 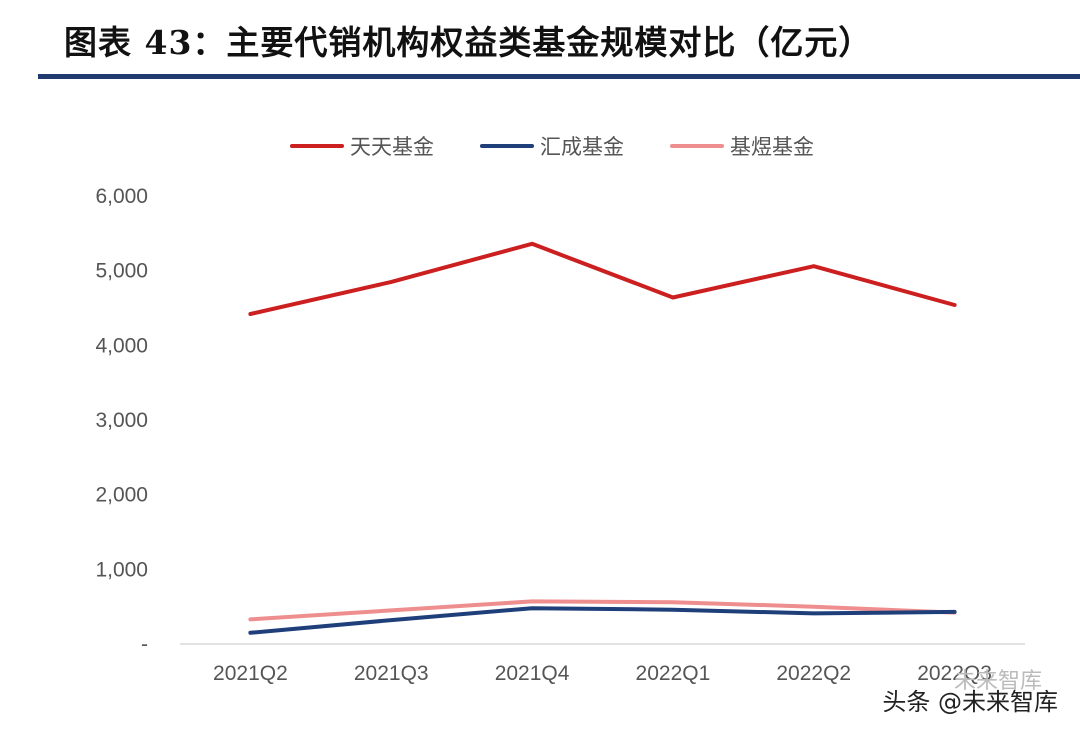 I want to click on watermark: 头条 @未来智库, so click(x=970, y=702).